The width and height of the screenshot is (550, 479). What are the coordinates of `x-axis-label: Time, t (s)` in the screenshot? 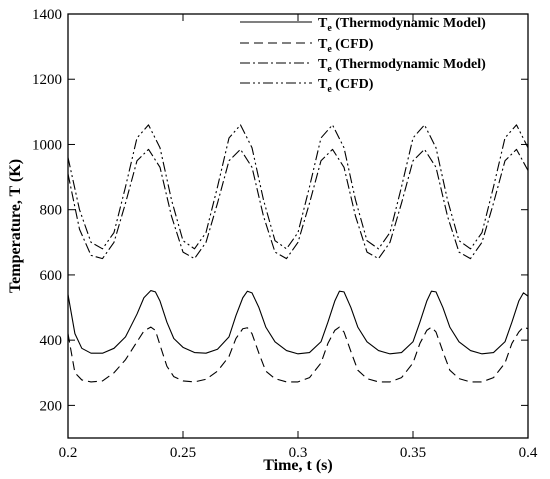 It's located at (297, 465).